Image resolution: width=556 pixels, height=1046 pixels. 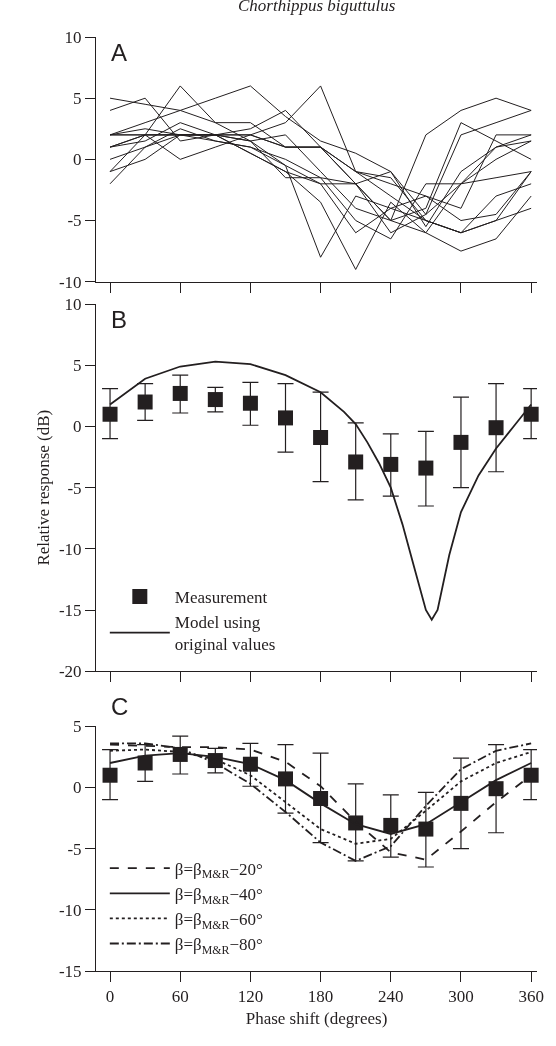 What do you see at coordinates (120, 706) in the screenshot?
I see `text: C` at bounding box center [120, 706].